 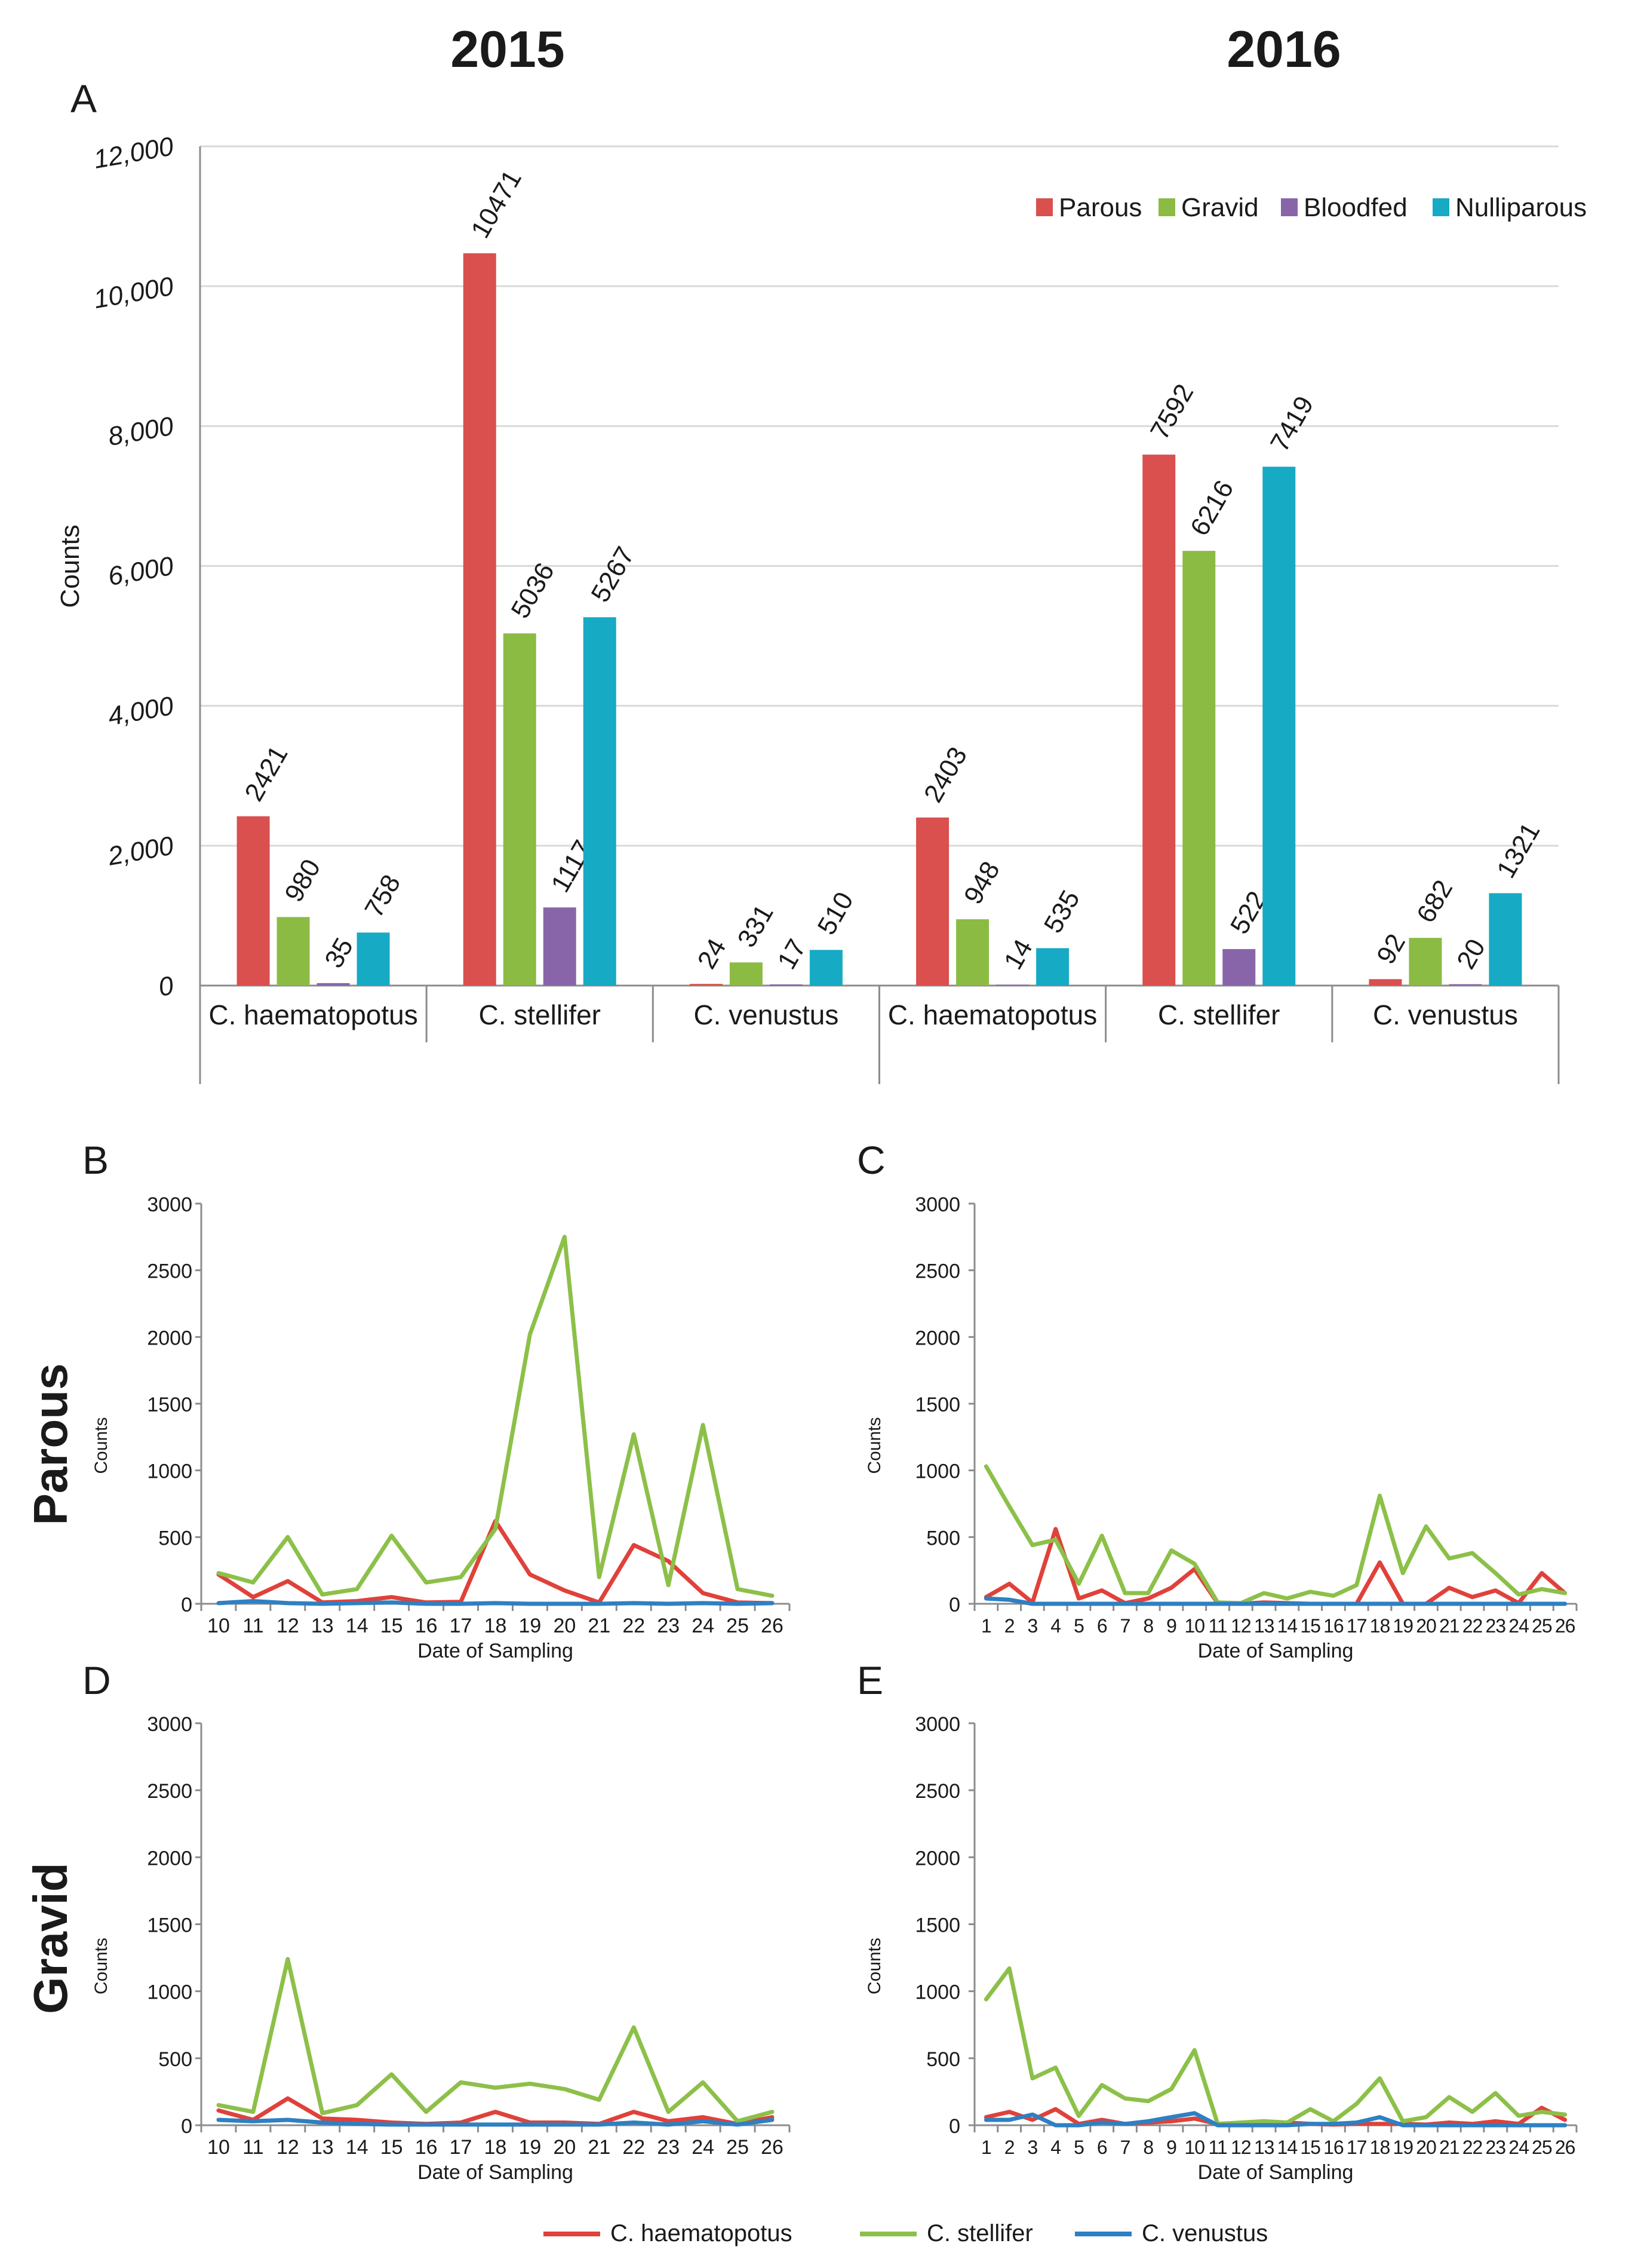 What do you see at coordinates (986, 2147) in the screenshot?
I see `x-tick-label-1: 1` at bounding box center [986, 2147].